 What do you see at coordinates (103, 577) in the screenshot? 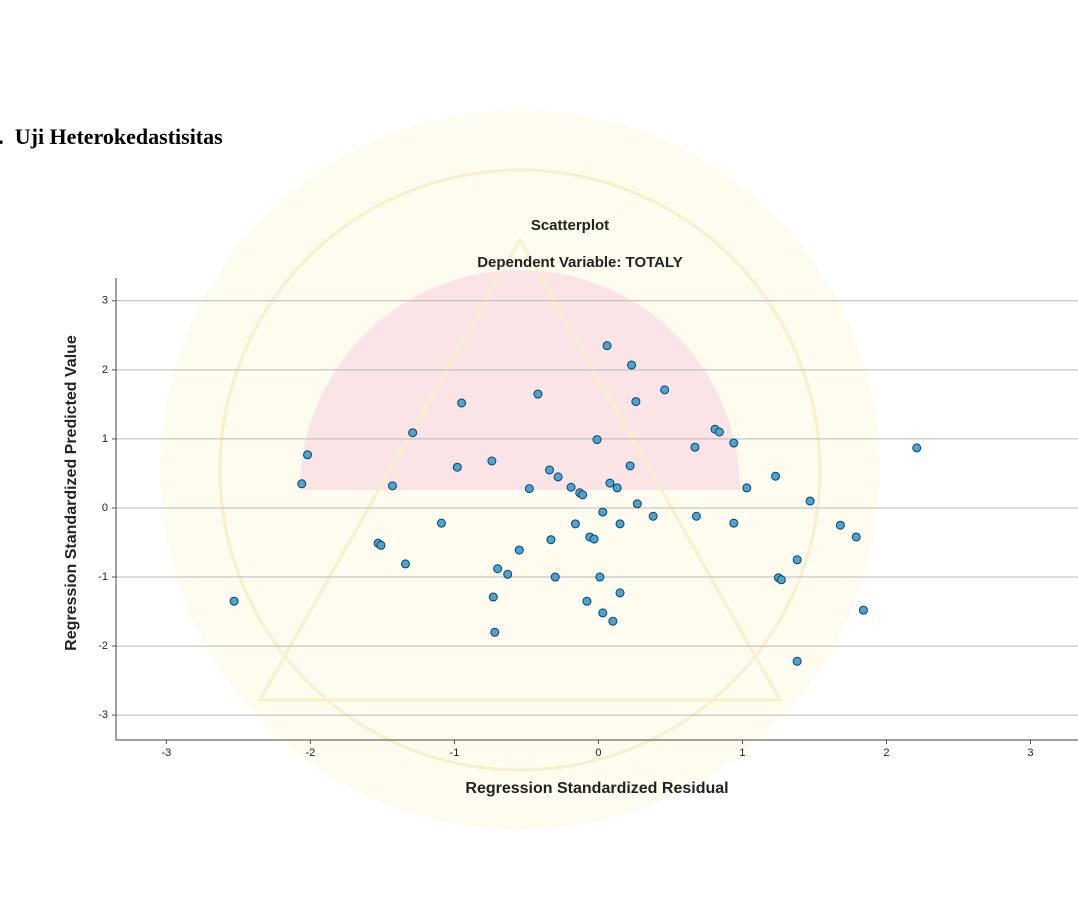
I see `y-tick-label: -1` at bounding box center [103, 577].